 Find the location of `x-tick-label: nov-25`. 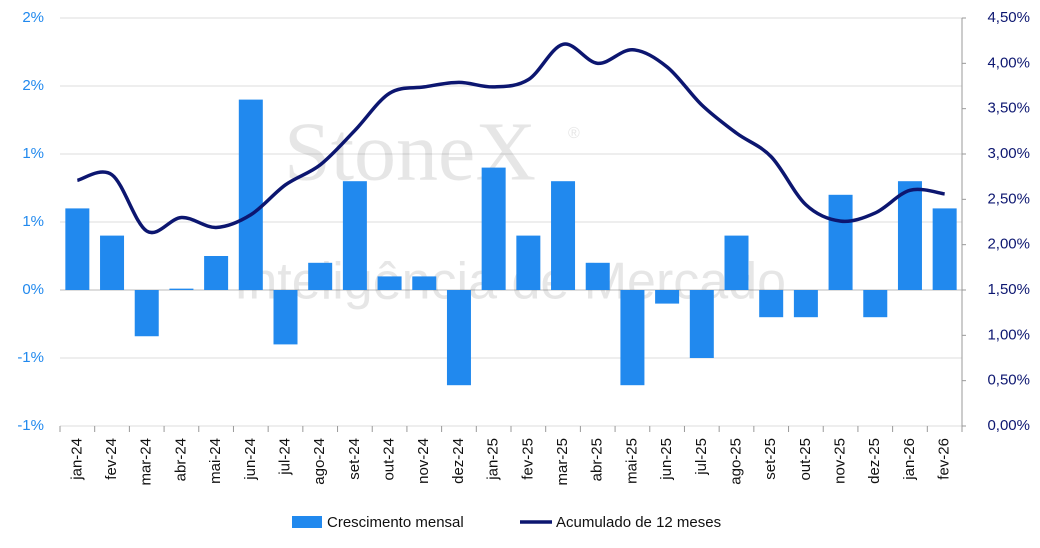

x-tick-label: nov-25 is located at coordinates (840, 461).